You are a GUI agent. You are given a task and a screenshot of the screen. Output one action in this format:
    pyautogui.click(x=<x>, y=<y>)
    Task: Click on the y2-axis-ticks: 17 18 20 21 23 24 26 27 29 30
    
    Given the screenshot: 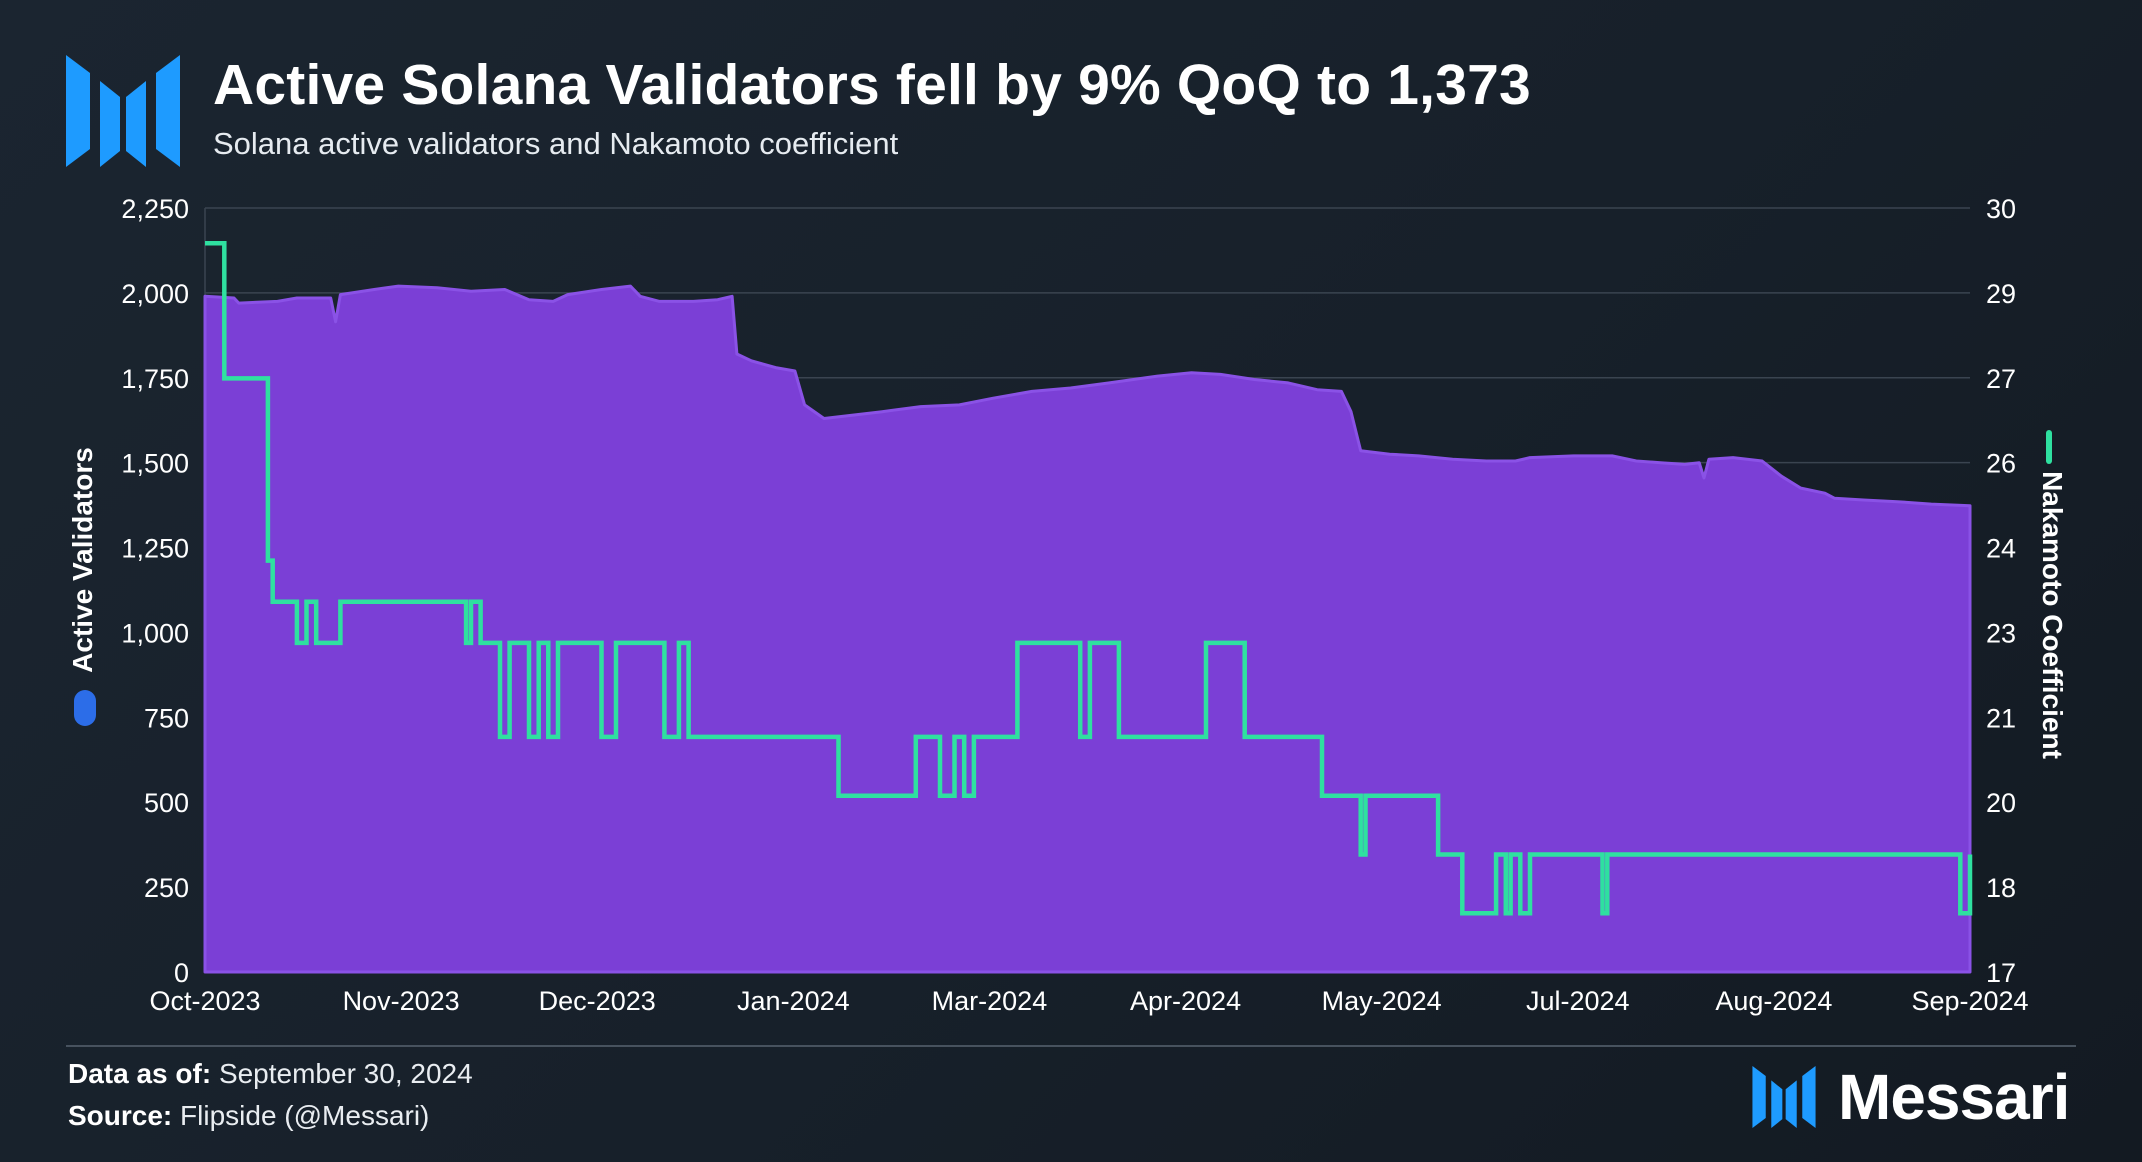 What is the action you would take?
    pyautogui.click(x=2001, y=591)
    